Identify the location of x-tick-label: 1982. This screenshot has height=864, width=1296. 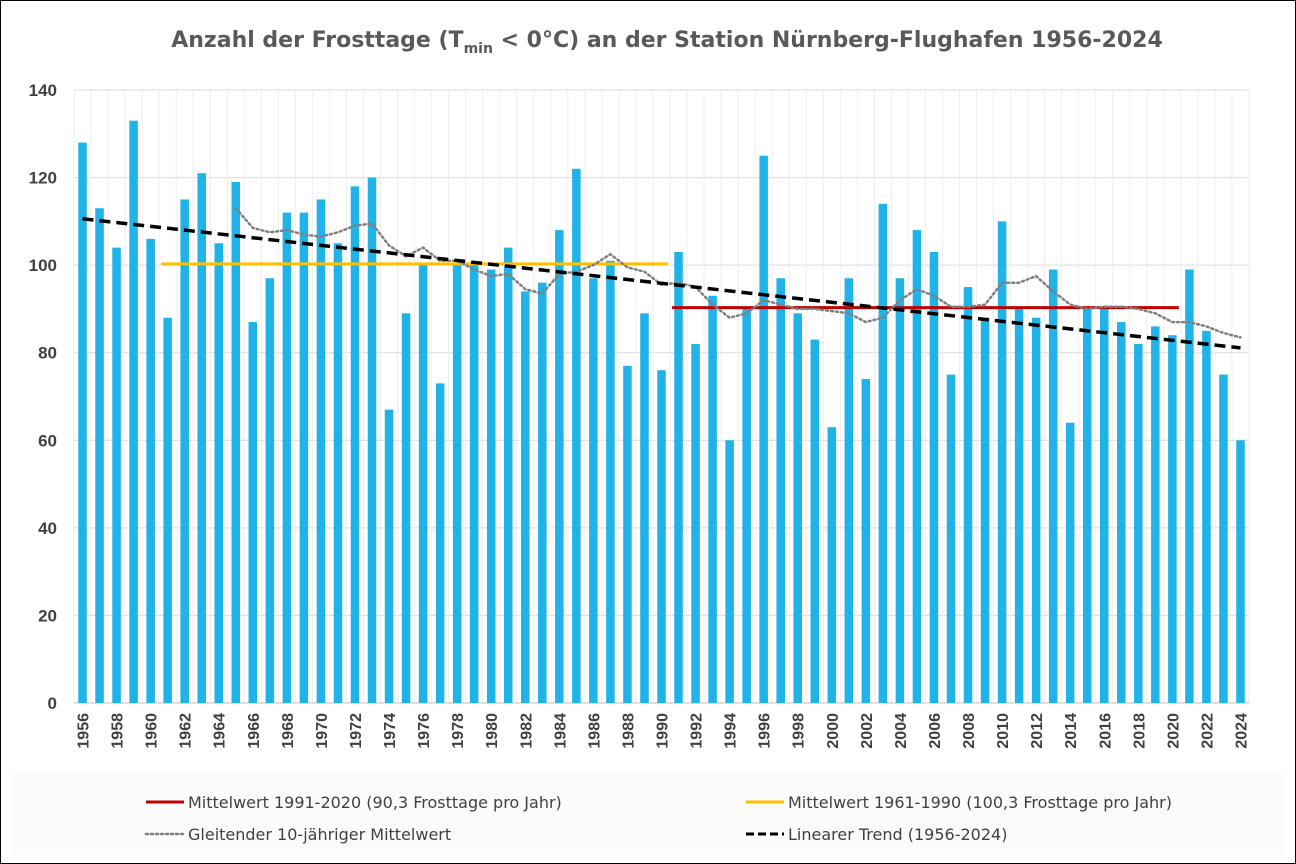
(526, 731).